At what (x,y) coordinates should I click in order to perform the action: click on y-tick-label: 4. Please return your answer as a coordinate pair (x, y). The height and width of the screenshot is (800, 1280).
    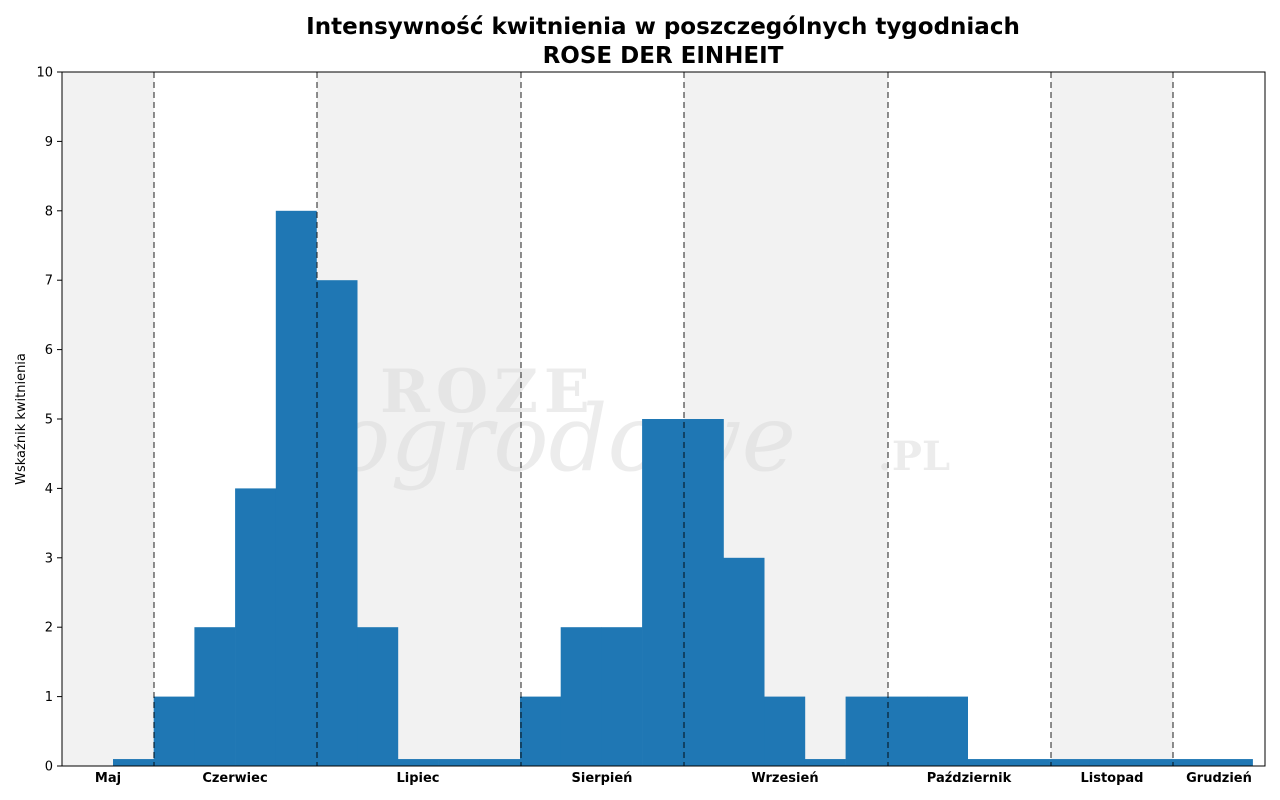
    Looking at the image, I should click on (49, 489).